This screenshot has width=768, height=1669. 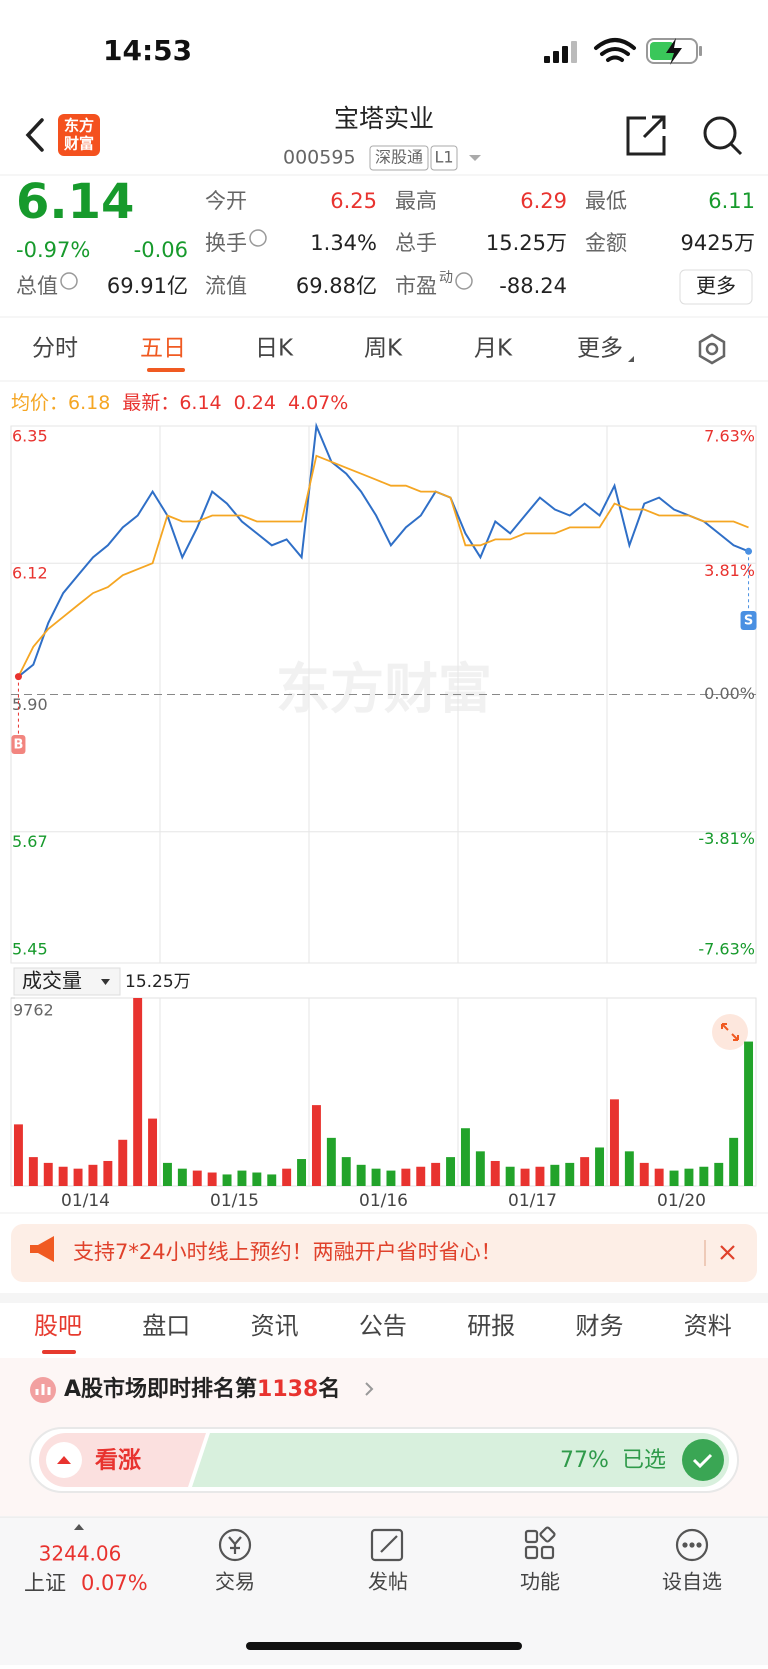 I want to click on field-value: 15.25万, so click(x=526, y=243).